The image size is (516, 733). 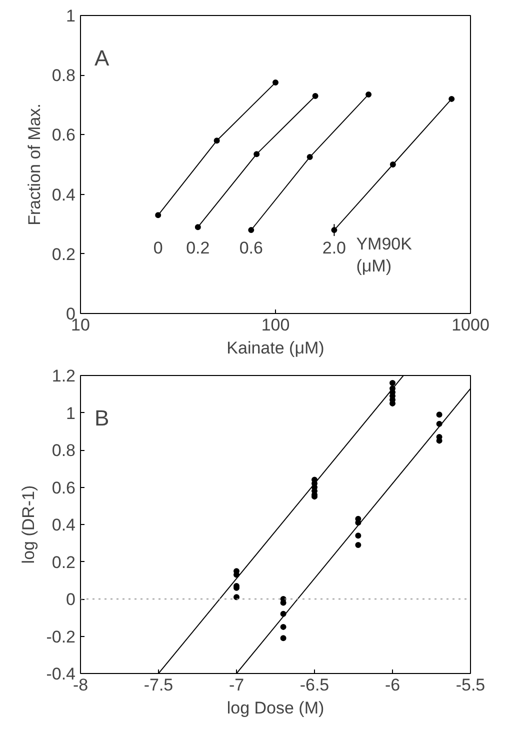 I want to click on series-label: 0.6, so click(x=251, y=248).